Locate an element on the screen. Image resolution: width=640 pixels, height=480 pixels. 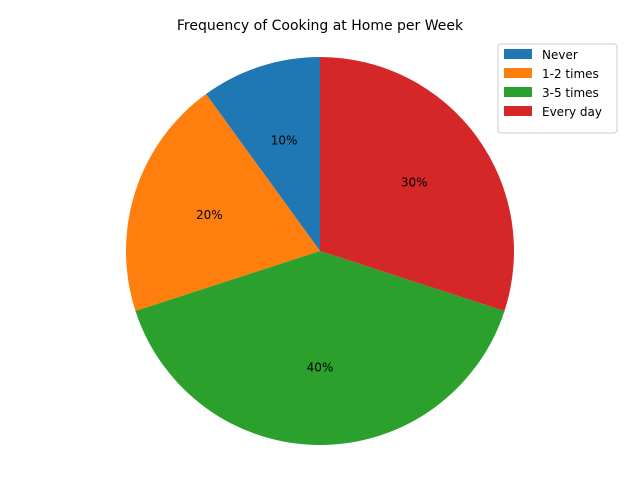
chart-title: Frequency of Cooking at Home per Week is located at coordinates (320, 26).